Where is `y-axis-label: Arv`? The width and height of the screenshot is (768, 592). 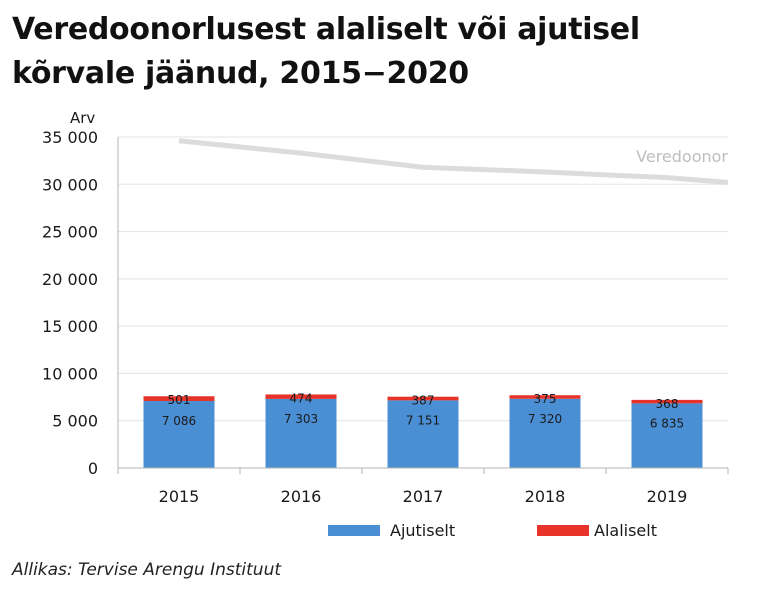
y-axis-label: Arv is located at coordinates (82, 118).